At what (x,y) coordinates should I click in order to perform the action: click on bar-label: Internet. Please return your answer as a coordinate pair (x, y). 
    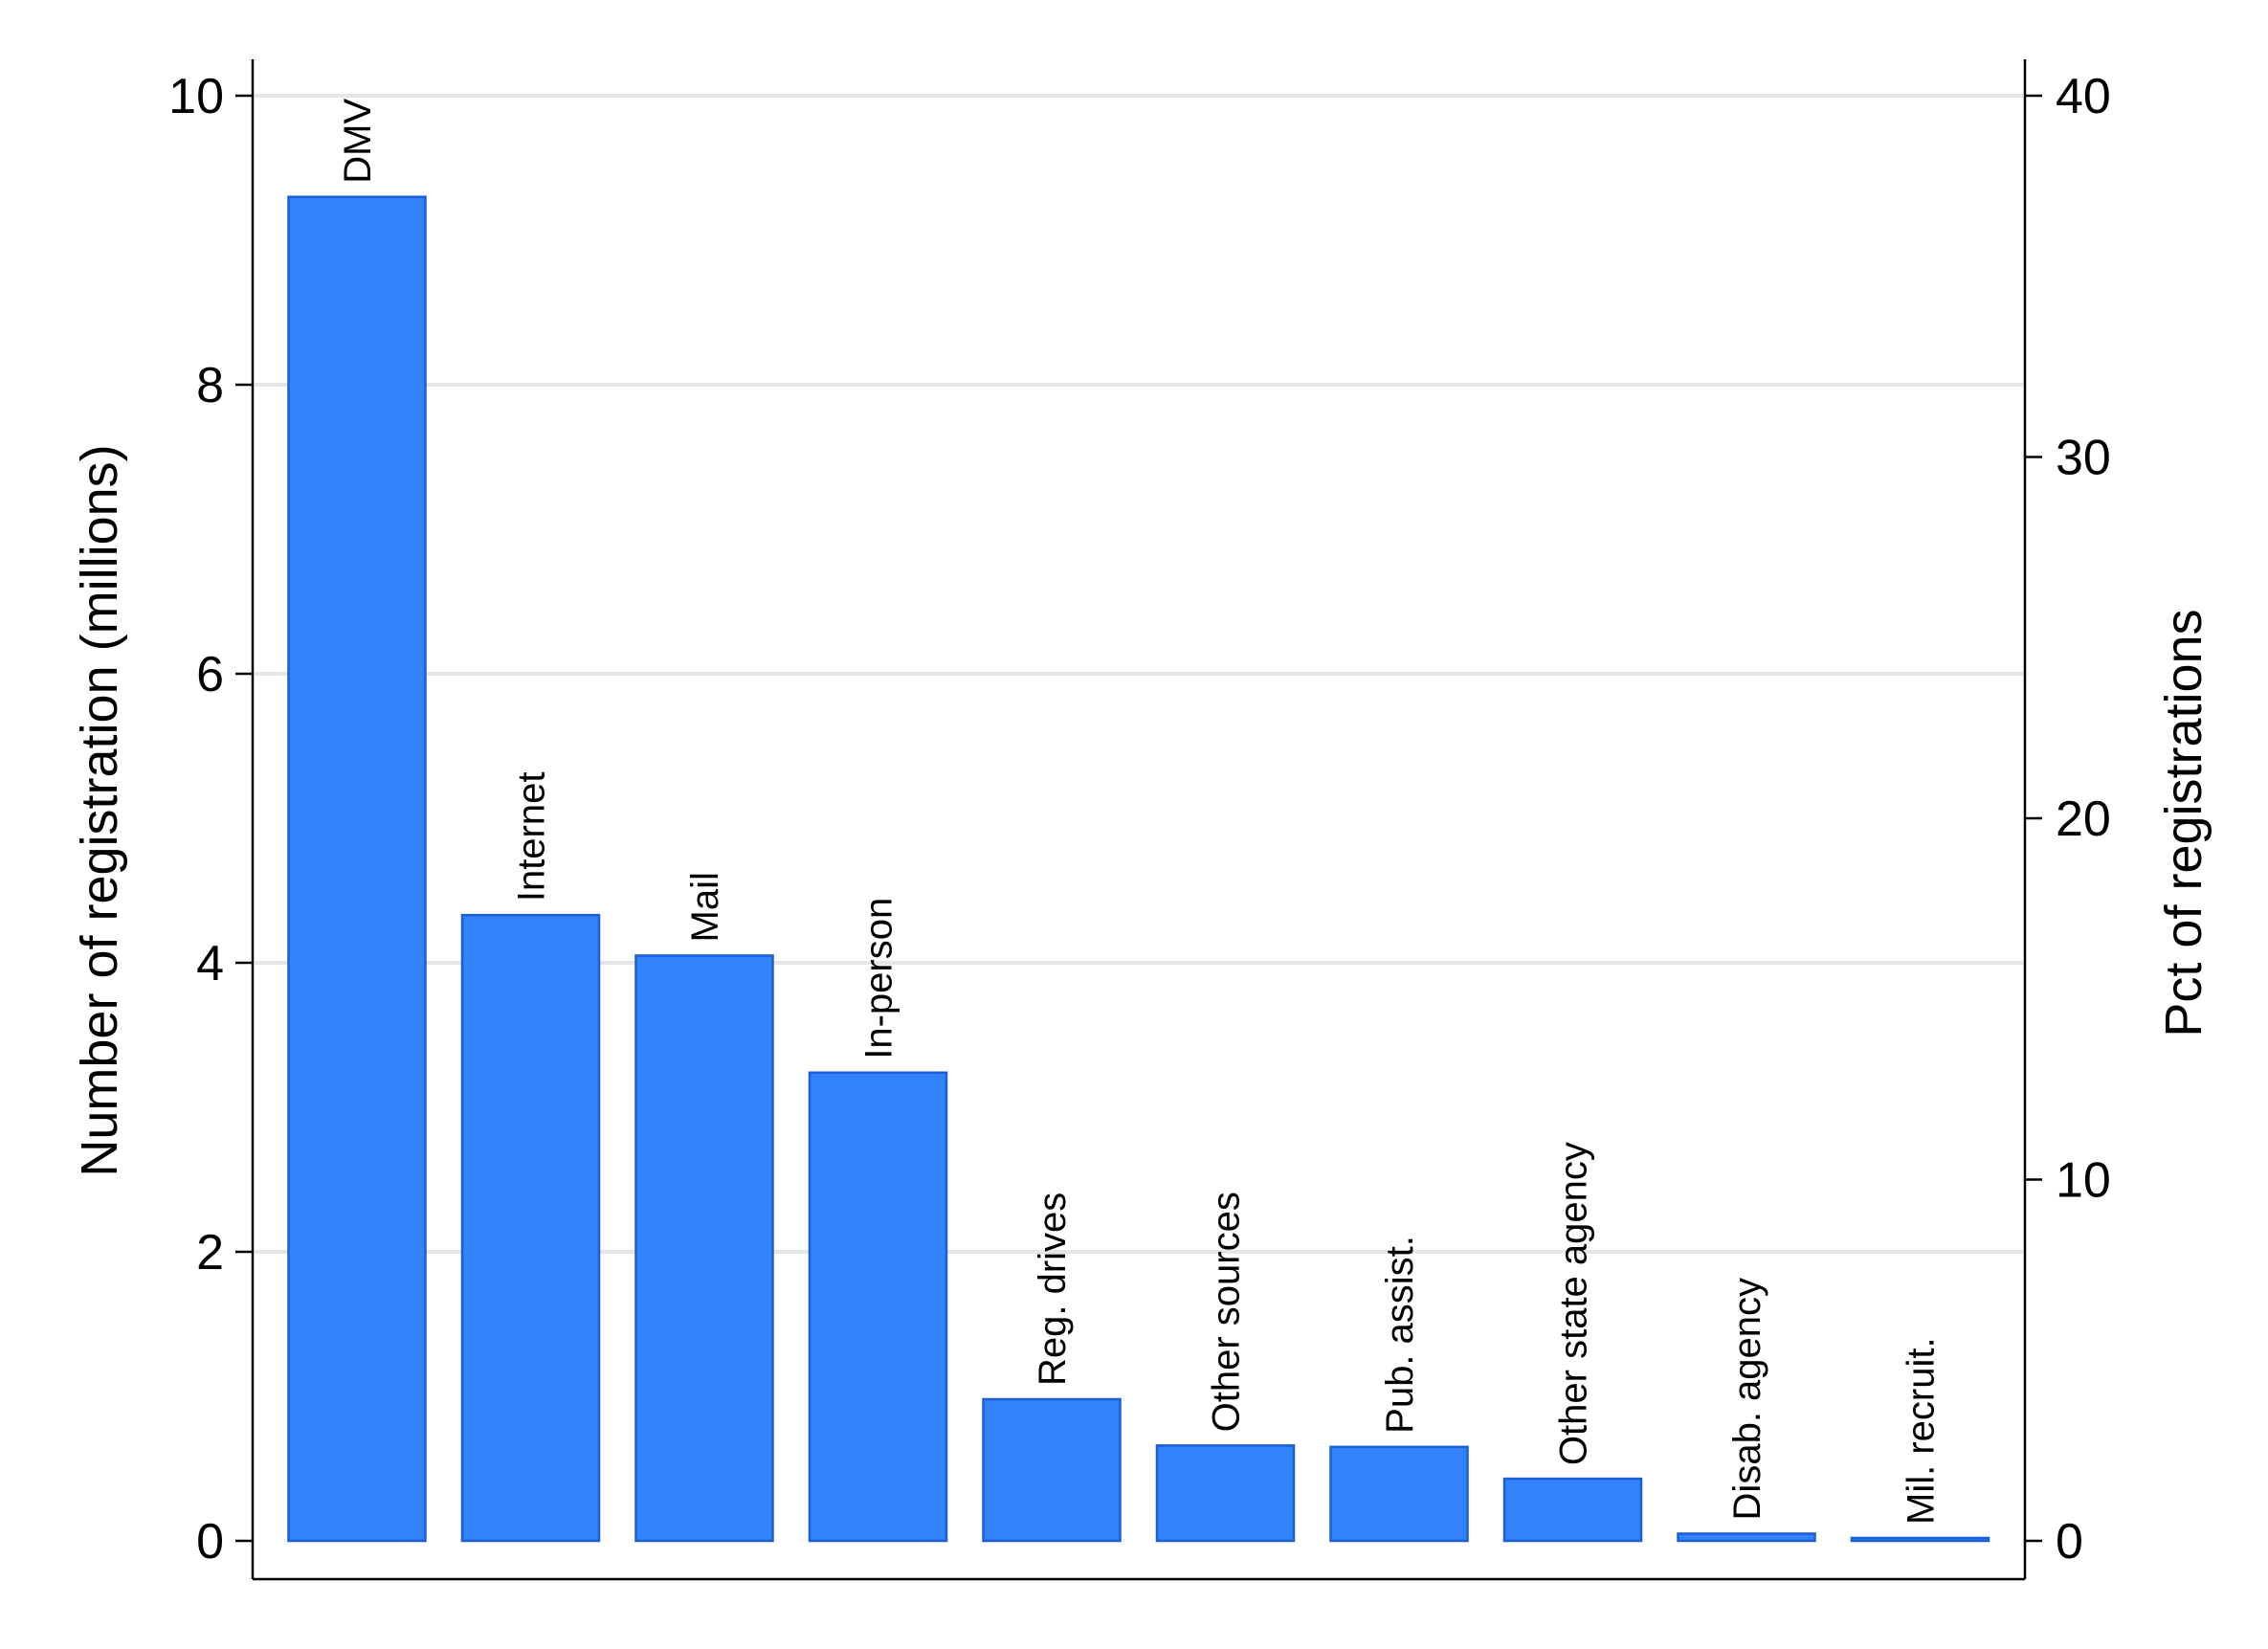
    Looking at the image, I should click on (532, 837).